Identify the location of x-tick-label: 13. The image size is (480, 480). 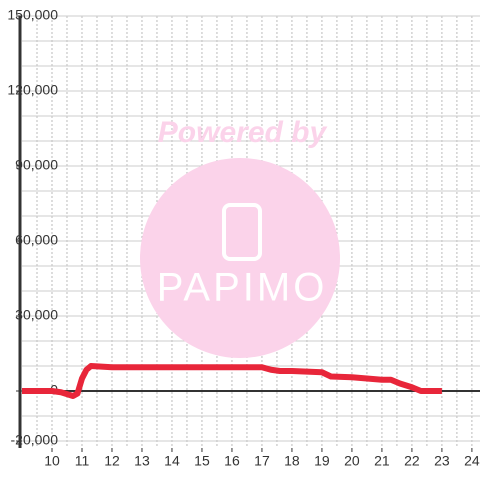
(142, 461).